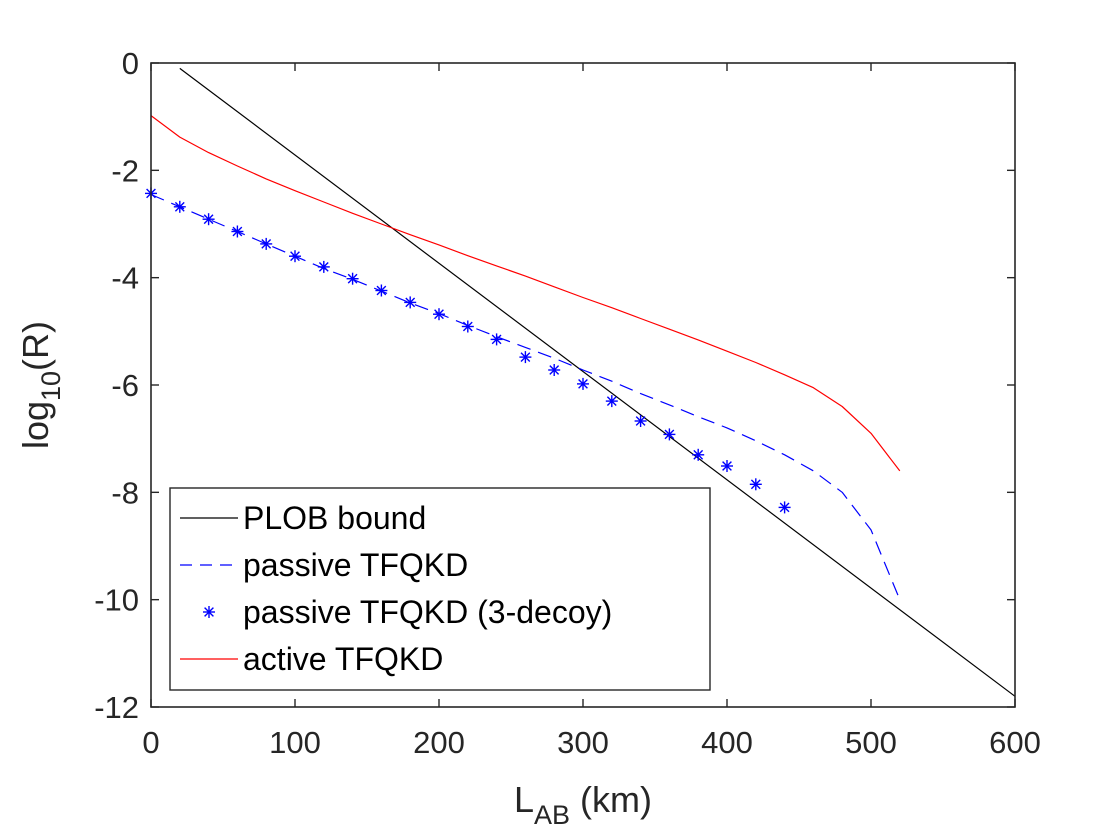 Image resolution: width=1120 pixels, height=840 pixels. Describe the element at coordinates (51, 386) in the screenshot. I see `y-axis-title-subscript: 10` at that location.